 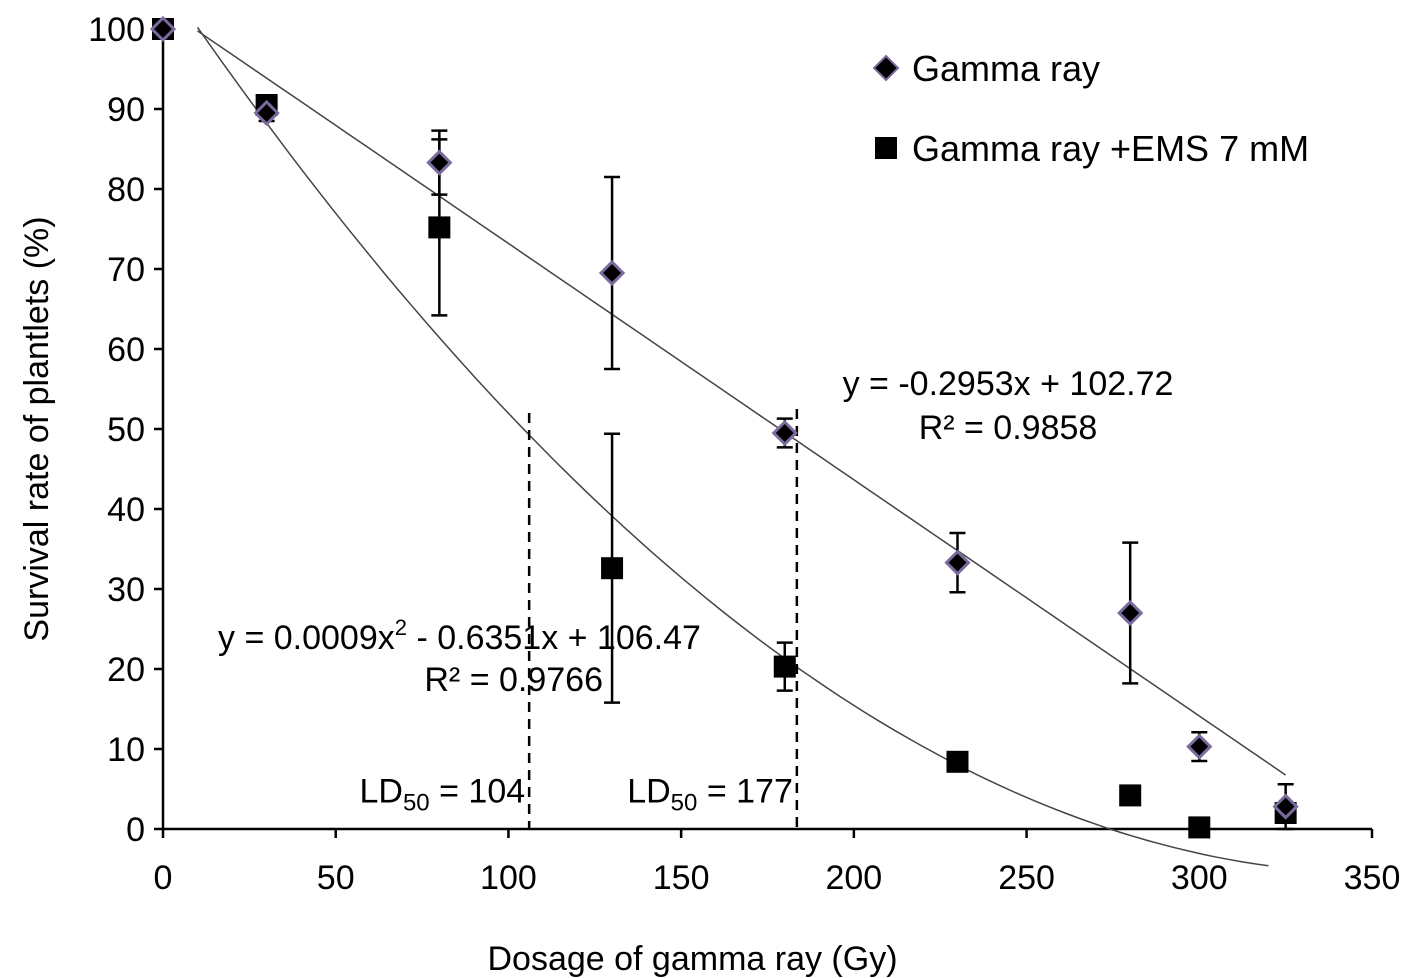 I want to click on legend: Gamma ray Gamma ray +EMS 7 mM, so click(x=1090, y=108).